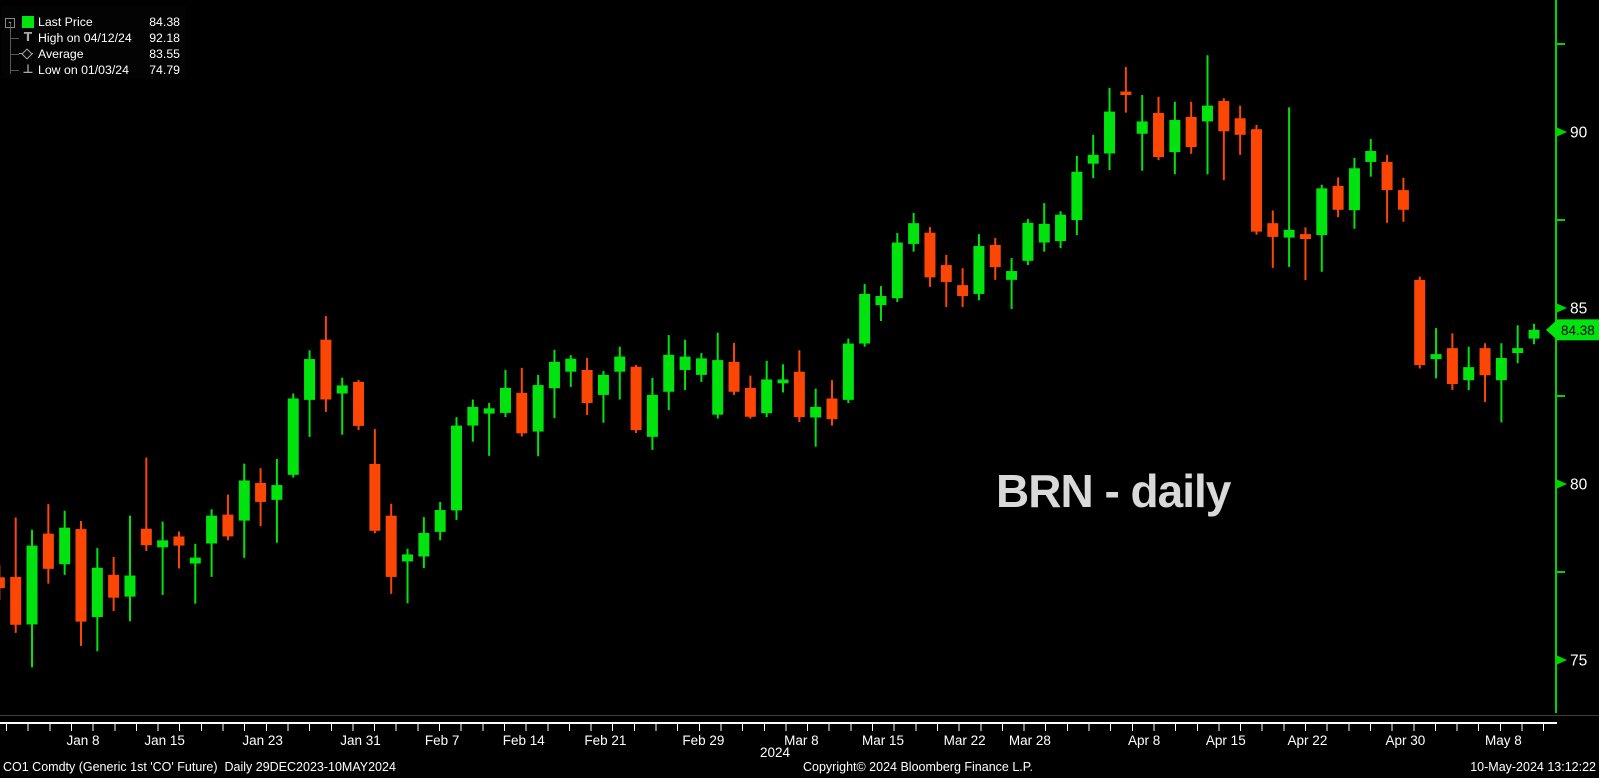 This screenshot has width=1599, height=778. I want to click on legend-item-average: Average 83.55, so click(93, 54).